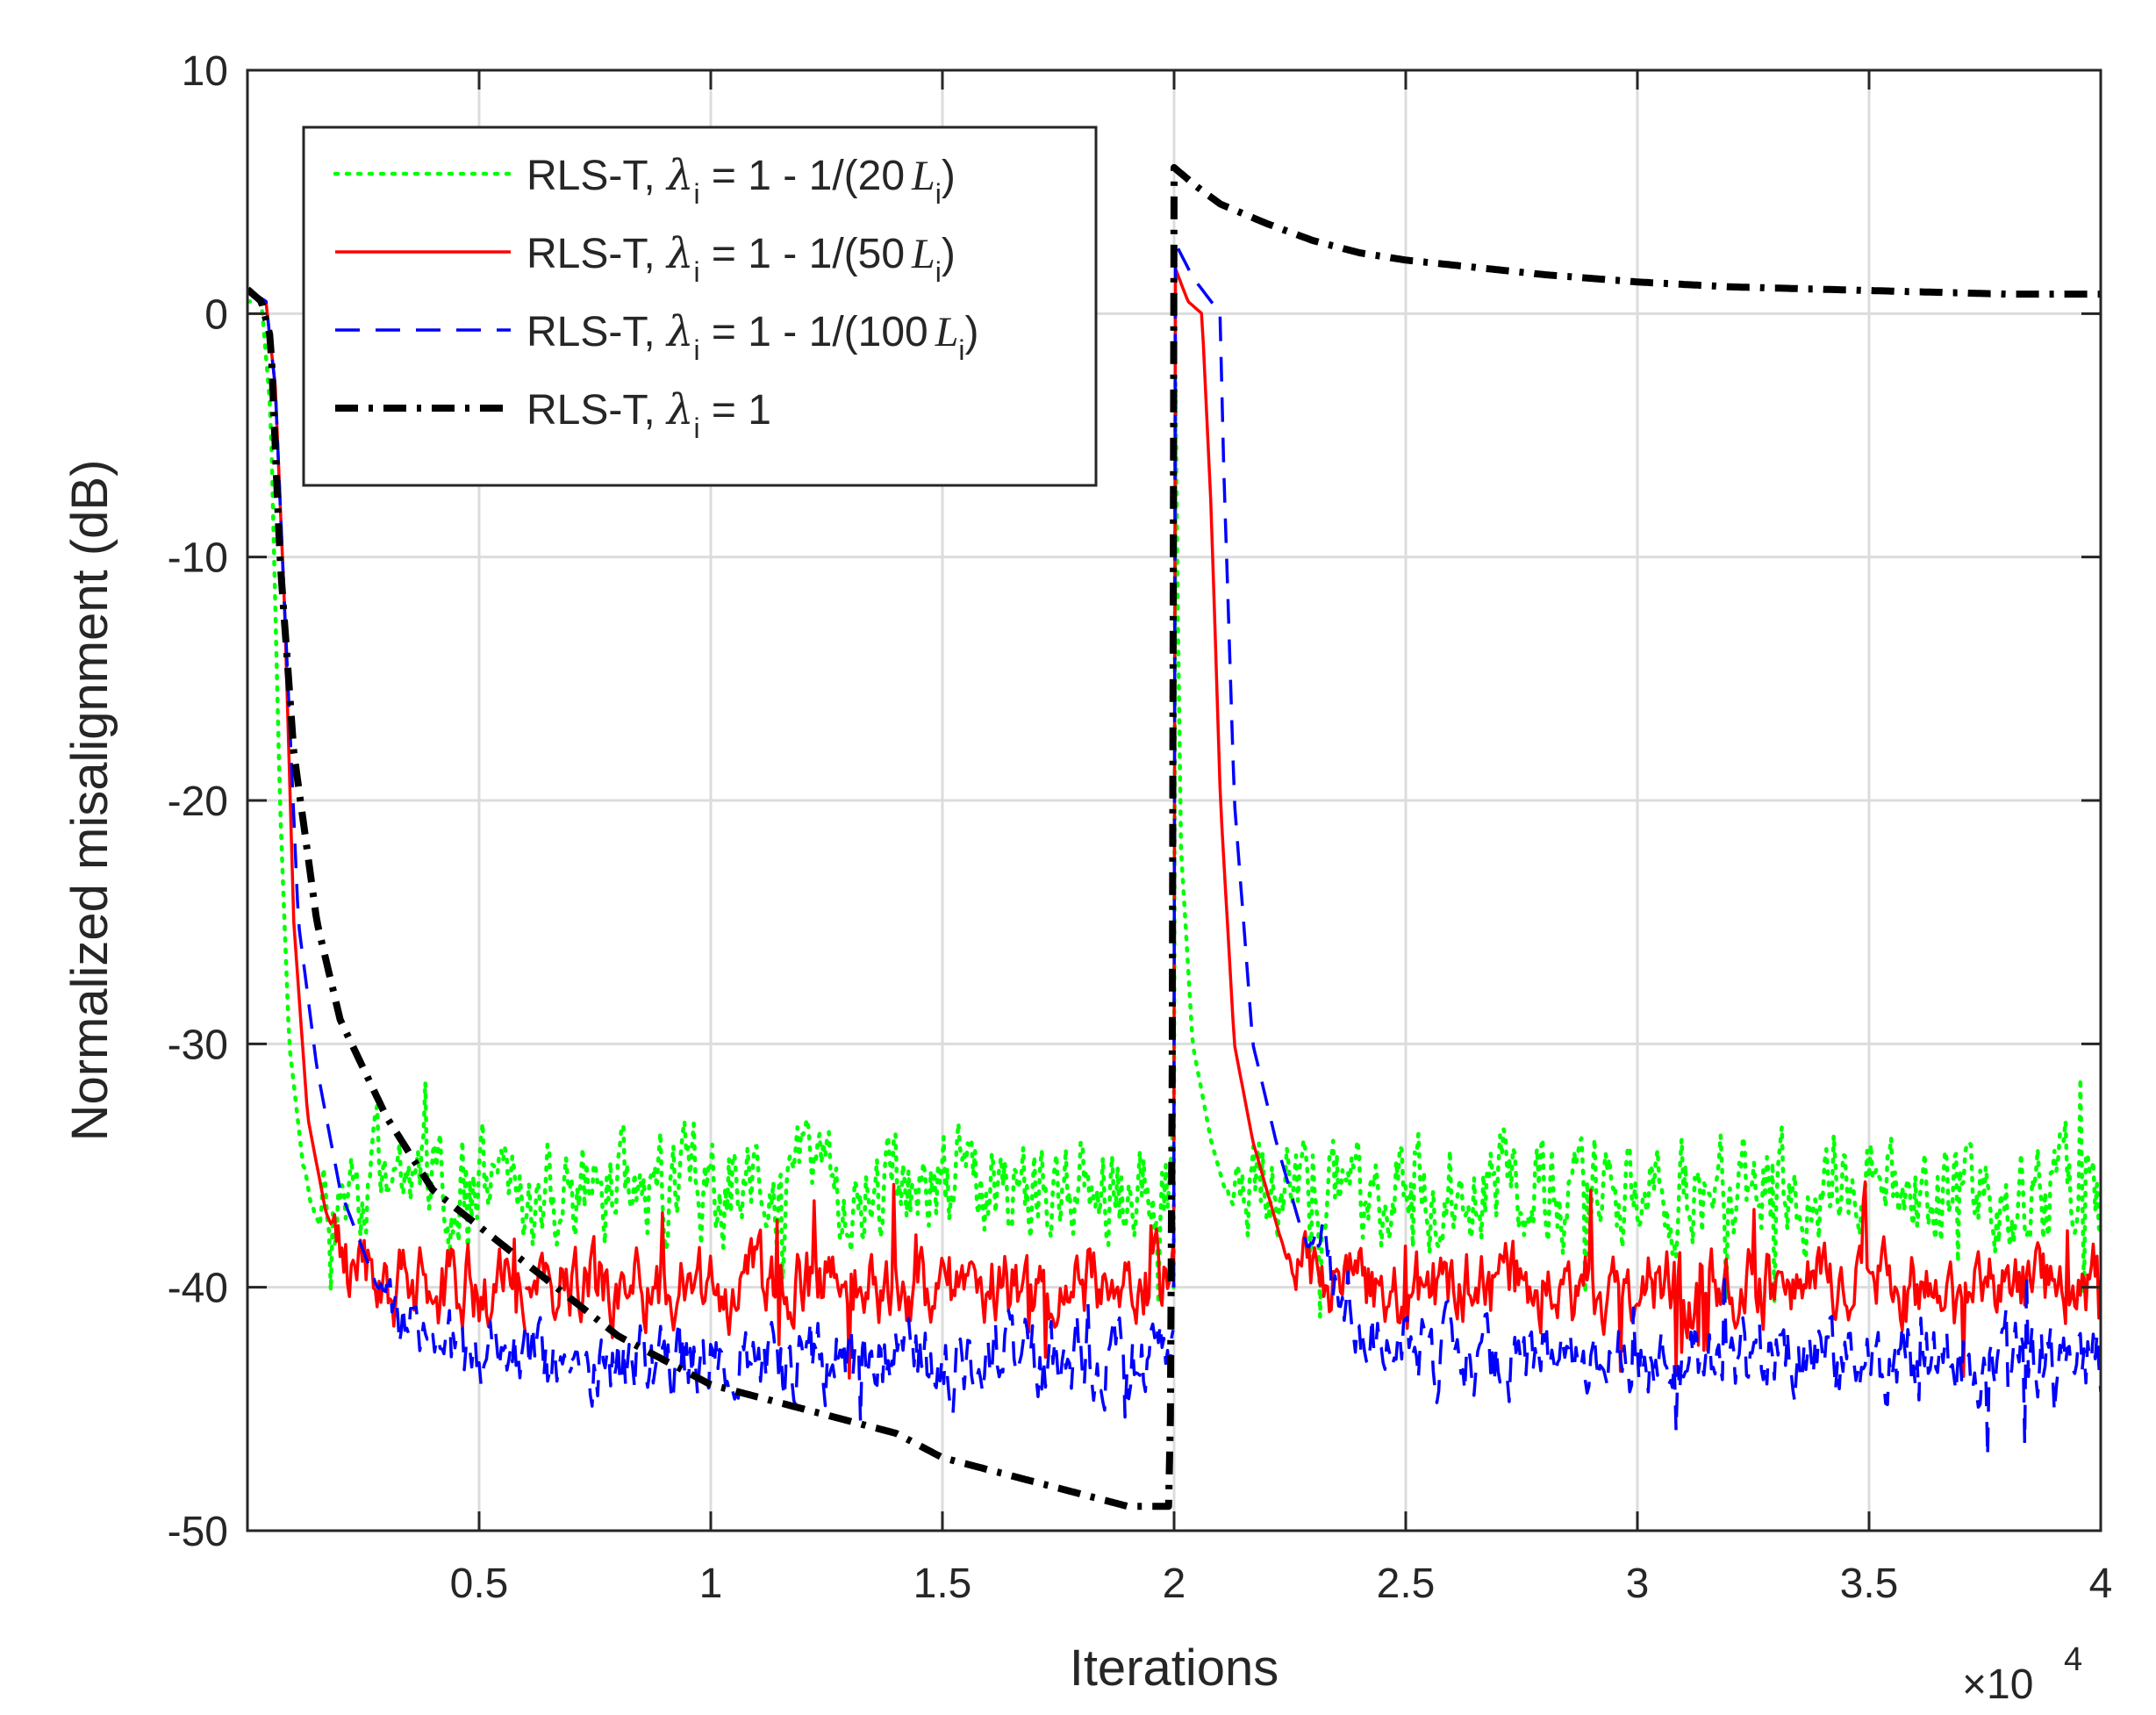 The width and height of the screenshot is (2156, 1715). I want to click on legend-mid: = 1 - 1/(20, so click(802, 176).